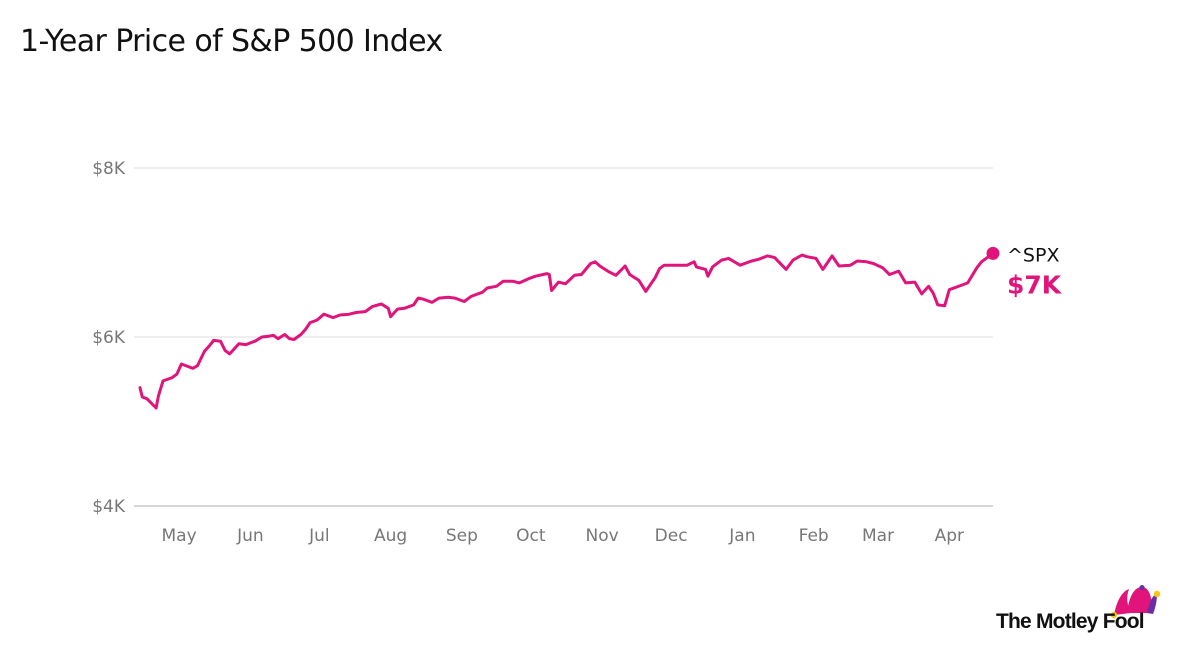  Describe the element at coordinates (1033, 255) in the screenshot. I see `series-name-label: ^SPX` at that location.